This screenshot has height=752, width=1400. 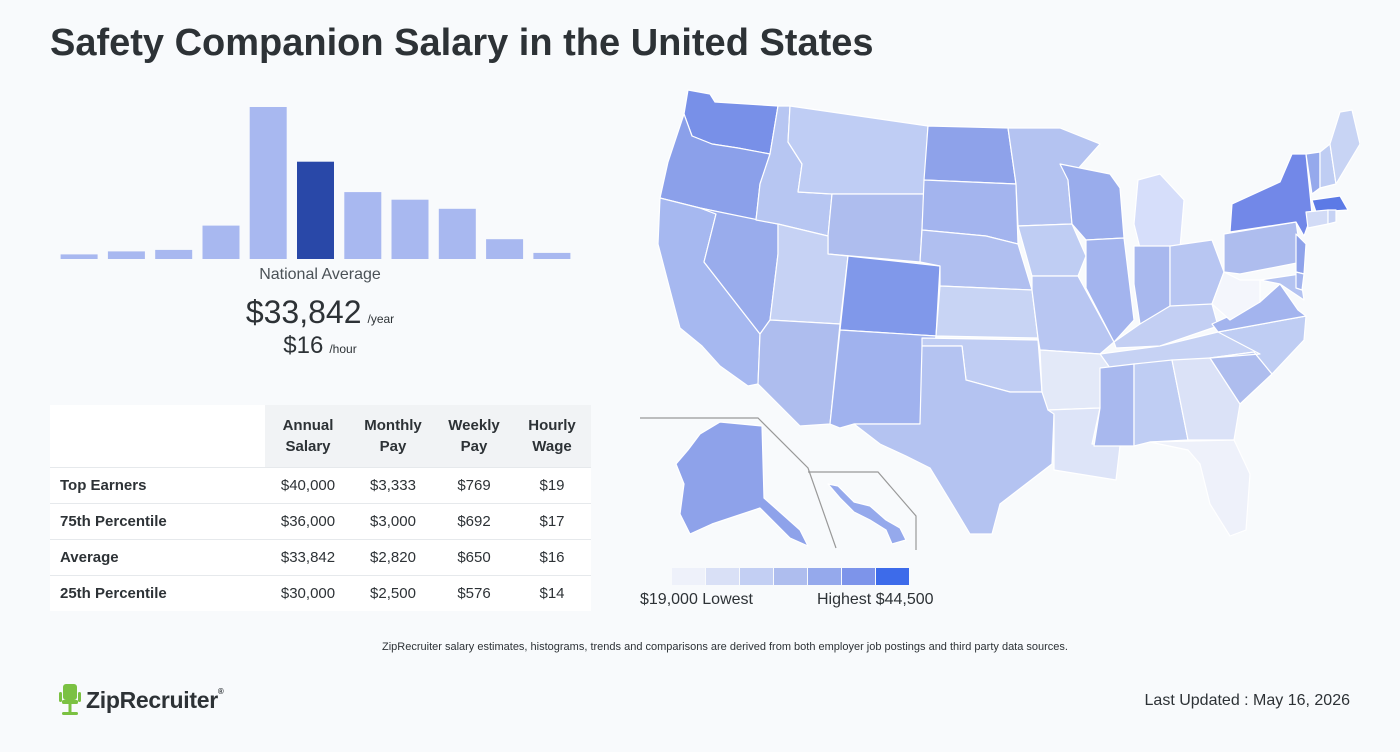 What do you see at coordinates (393, 484) in the screenshot?
I see `cell-monthly: $3,333` at bounding box center [393, 484].